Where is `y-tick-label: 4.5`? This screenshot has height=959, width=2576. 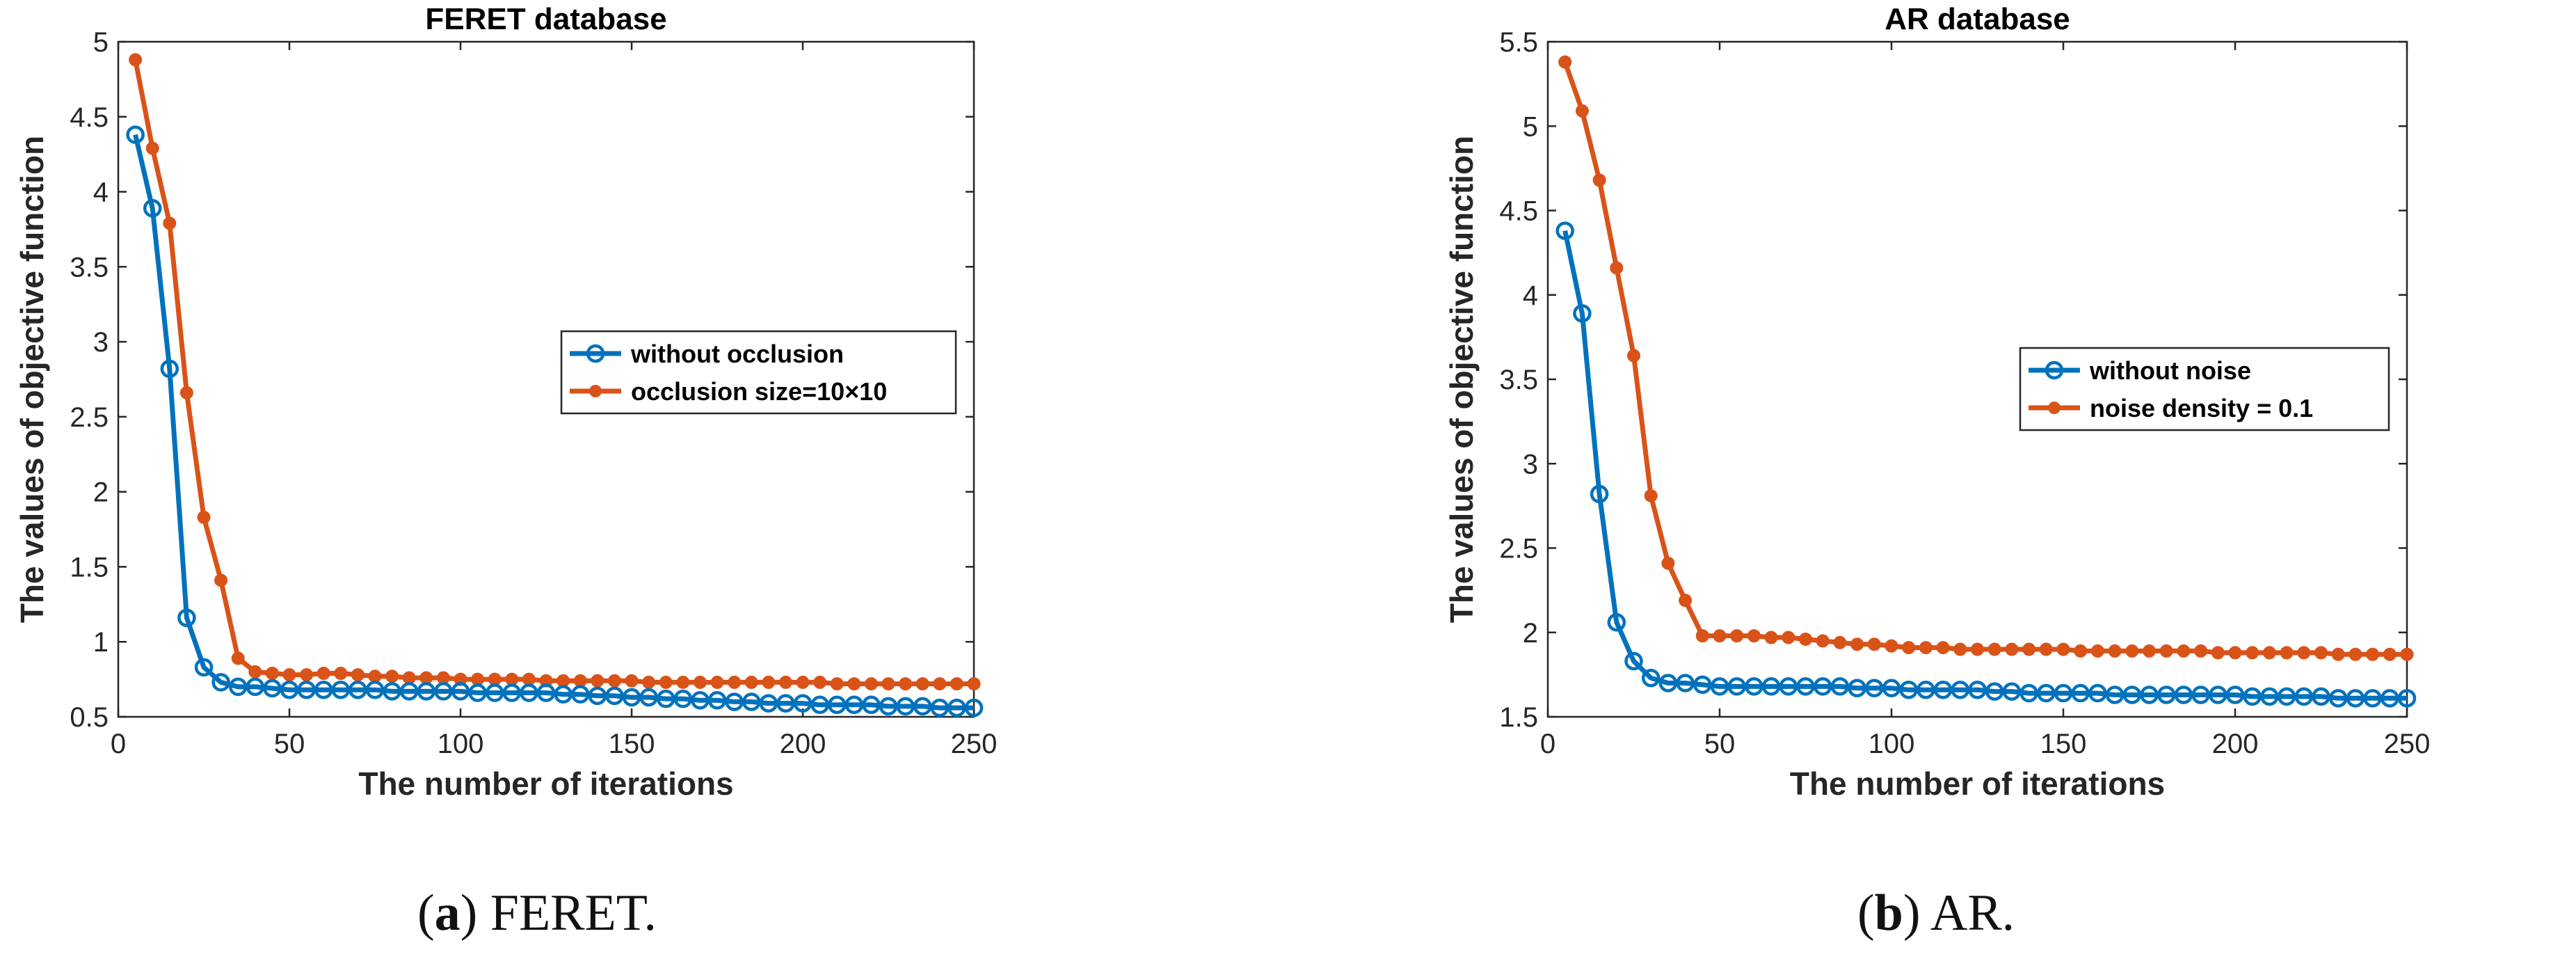
y-tick-label: 4.5 is located at coordinates (89, 117).